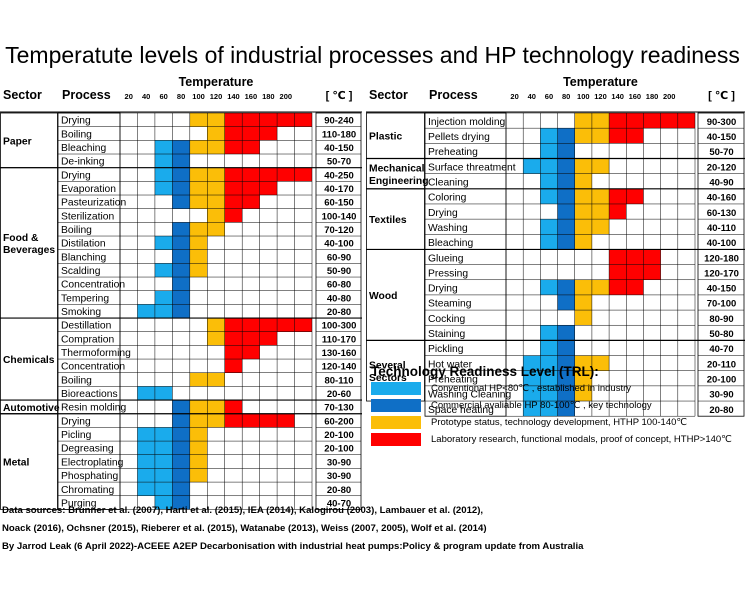  Describe the element at coordinates (448, 273) in the screenshot. I see `panel2-process-label: Pressing` at that location.